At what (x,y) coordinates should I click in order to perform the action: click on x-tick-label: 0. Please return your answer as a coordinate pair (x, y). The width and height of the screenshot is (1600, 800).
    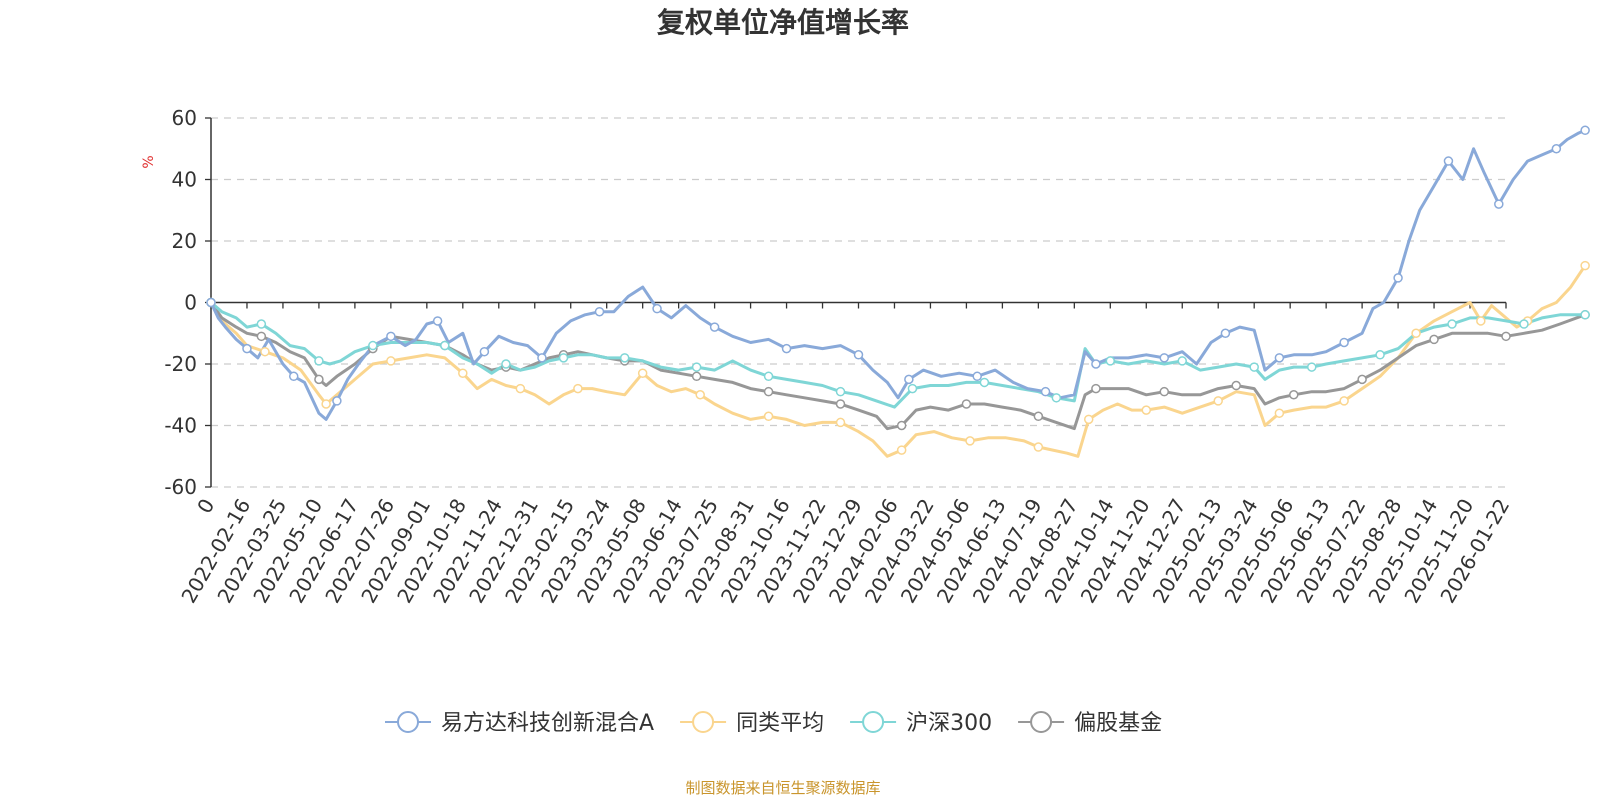
    Looking at the image, I should click on (205, 506).